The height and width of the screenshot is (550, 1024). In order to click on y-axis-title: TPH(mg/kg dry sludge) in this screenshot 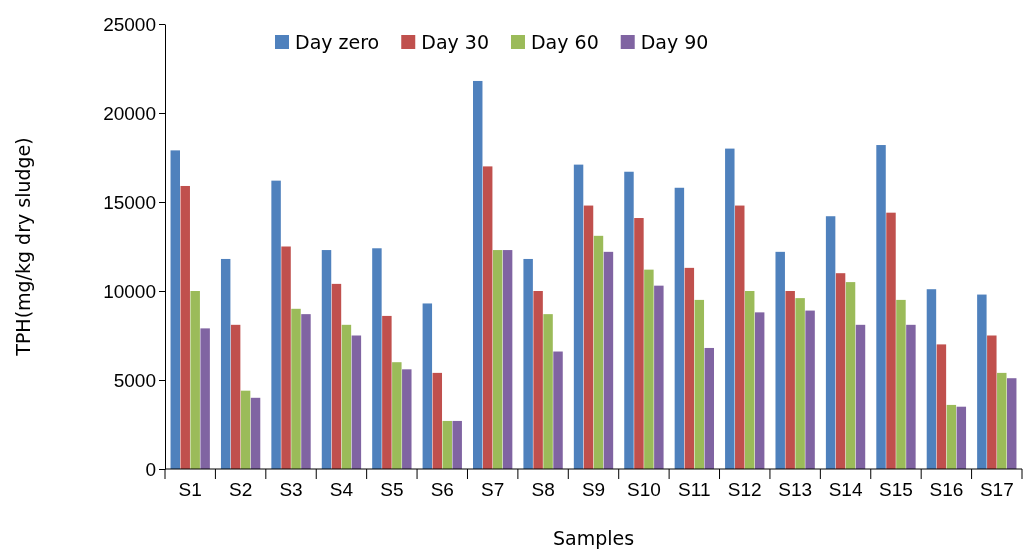, I will do `click(23, 247)`.